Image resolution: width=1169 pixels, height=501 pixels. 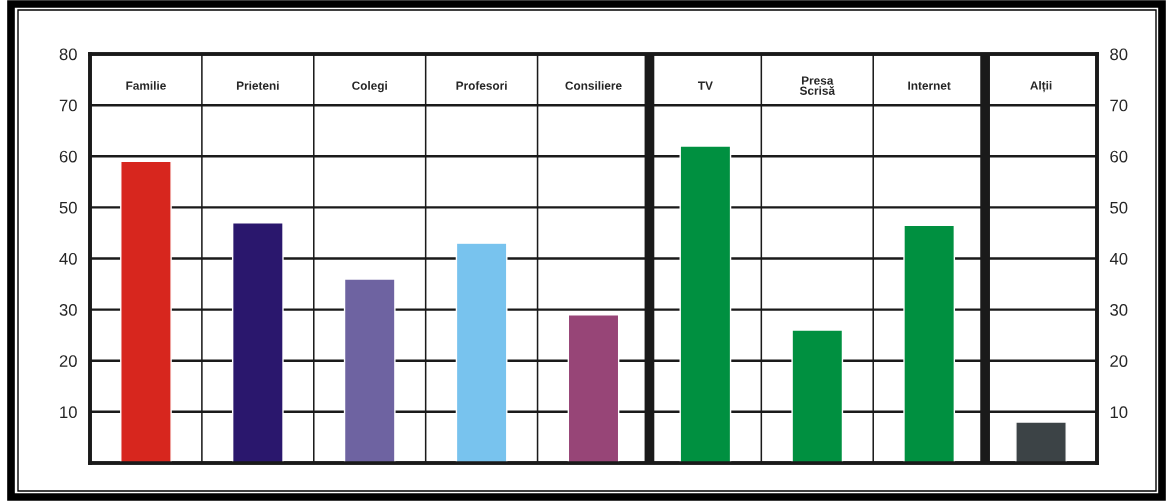 What do you see at coordinates (1119, 310) in the screenshot?
I see `y2-tick-label: 30` at bounding box center [1119, 310].